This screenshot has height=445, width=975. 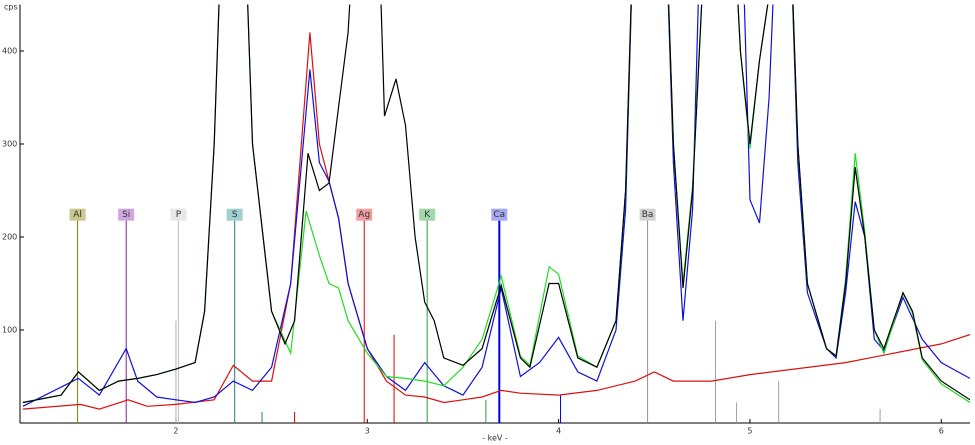 I want to click on element-label: S, so click(x=235, y=215).